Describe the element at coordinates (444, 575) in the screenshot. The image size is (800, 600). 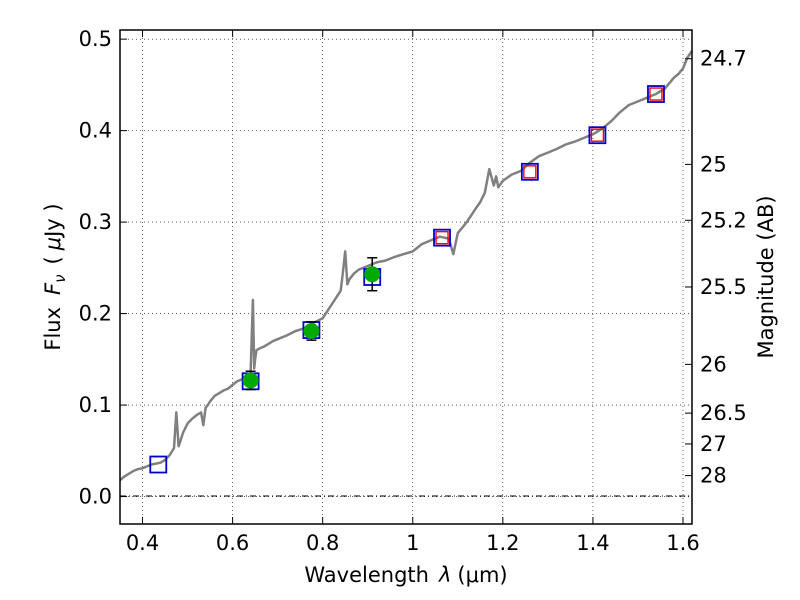
I see `x-axis-title-symbol: λ` at that location.